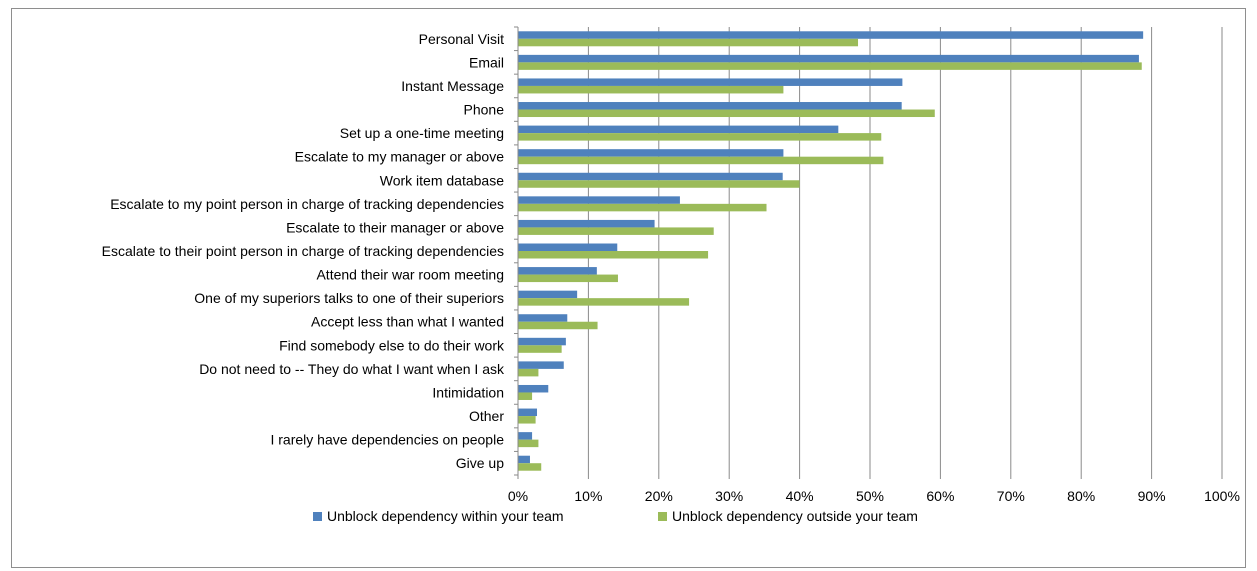 Image resolution: width=1257 pixels, height=571 pixels. I want to click on category-label: Instant Message, so click(452, 86).